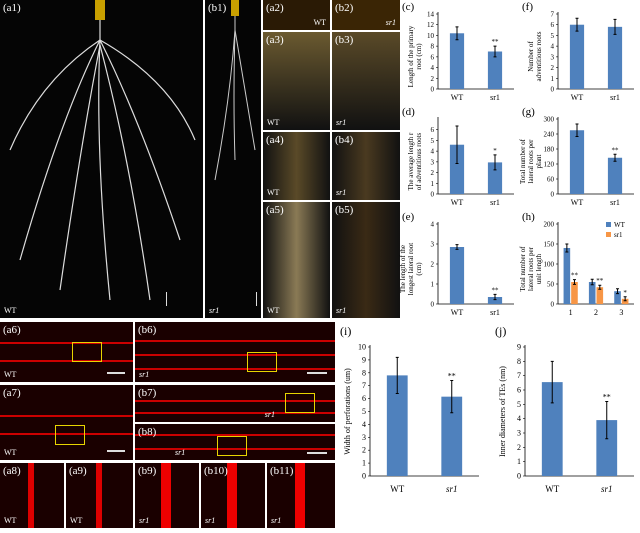 The image size is (640, 533). Describe the element at coordinates (87, 352) in the screenshot. I see `highlight-box` at that location.